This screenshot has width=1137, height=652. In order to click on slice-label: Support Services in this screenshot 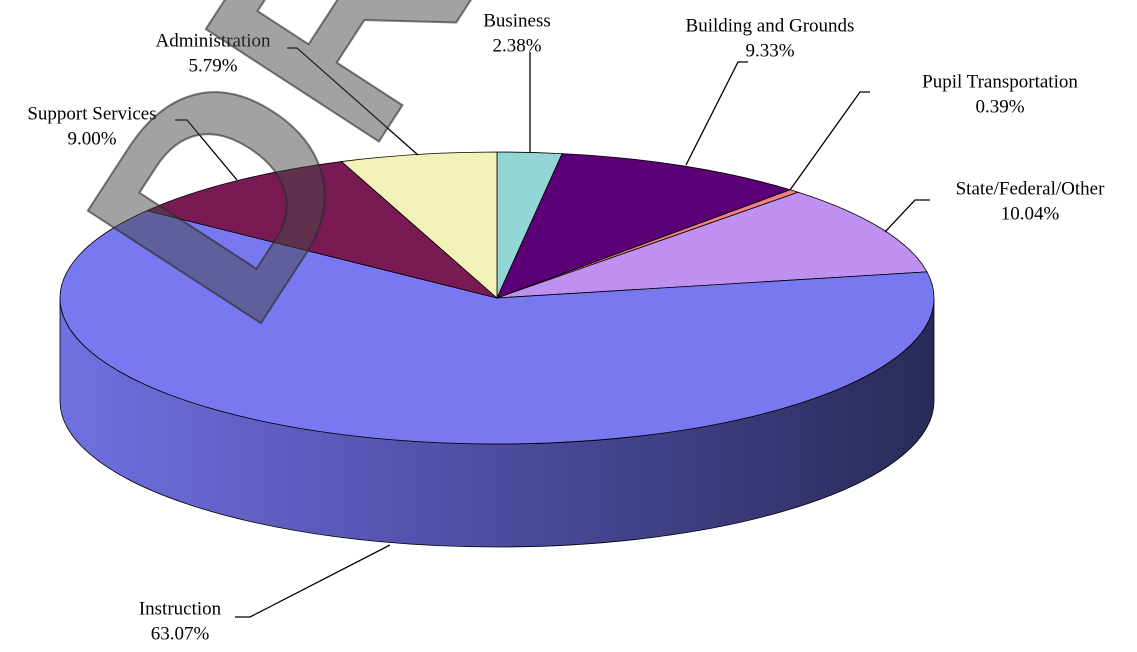, I will do `click(91, 113)`.